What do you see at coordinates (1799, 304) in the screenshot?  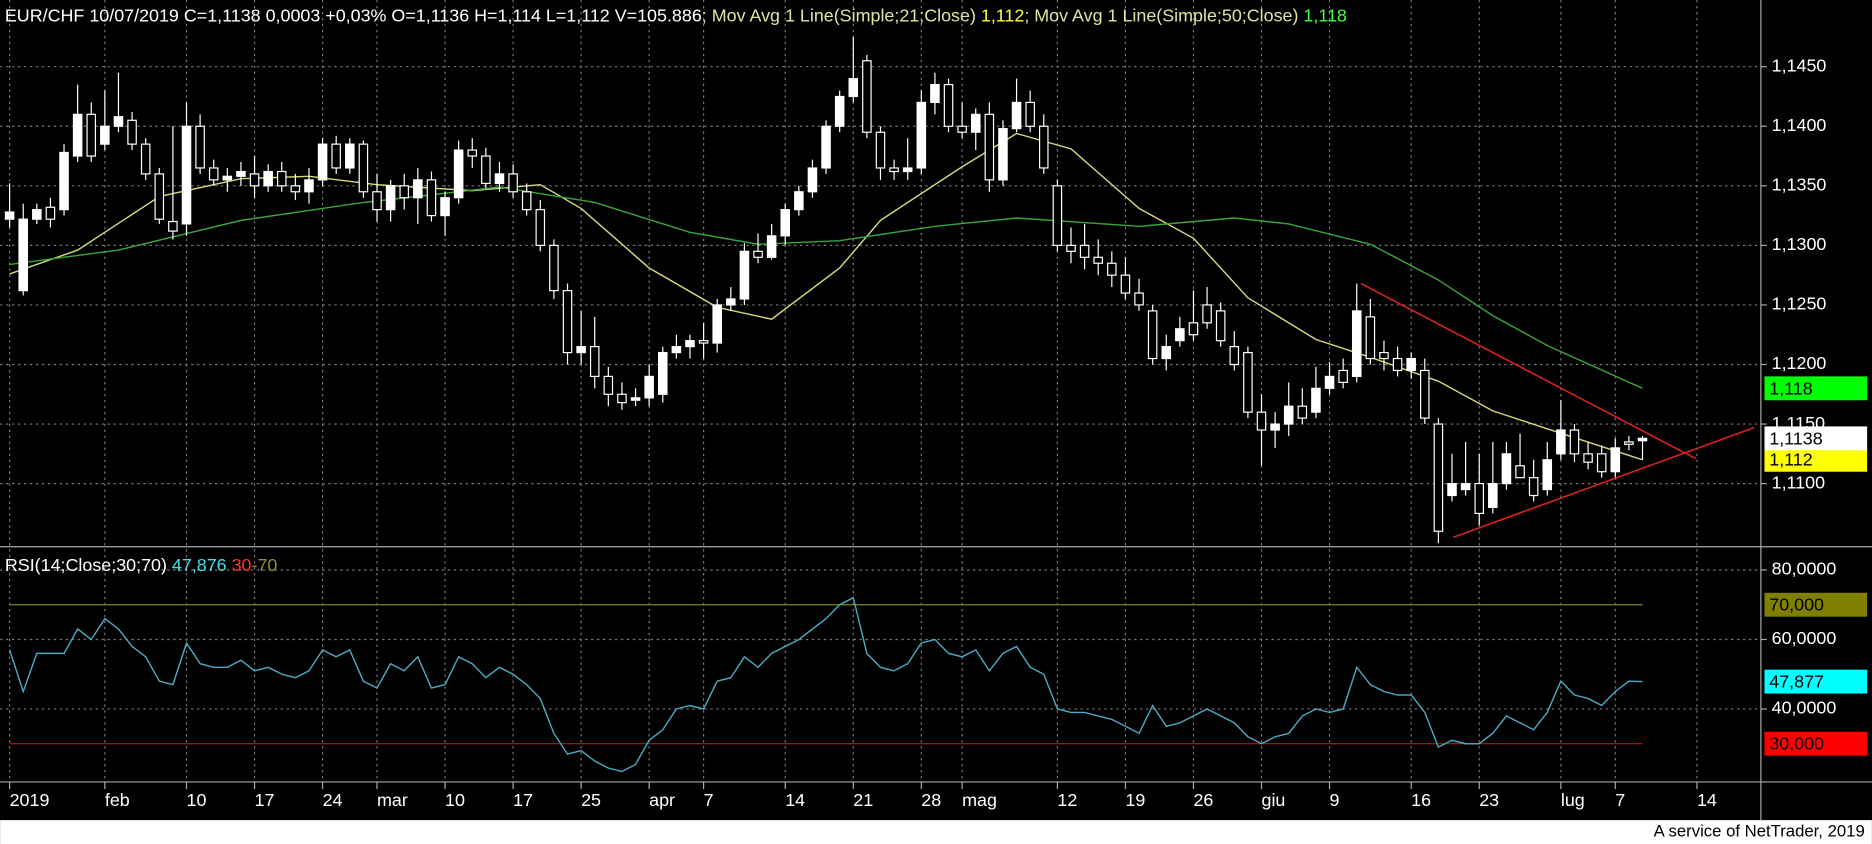 I see `y-tick-label: 1,1250` at bounding box center [1799, 304].